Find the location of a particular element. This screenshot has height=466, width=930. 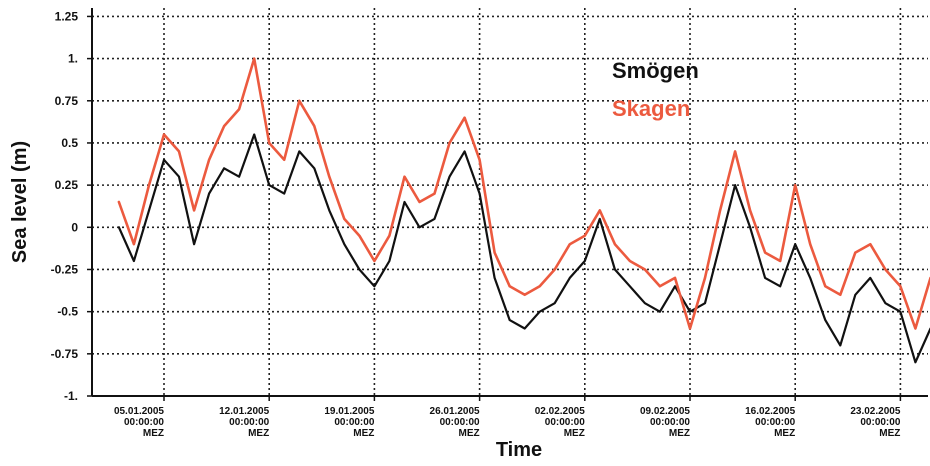

y-tick-label: 0 is located at coordinates (74, 227).